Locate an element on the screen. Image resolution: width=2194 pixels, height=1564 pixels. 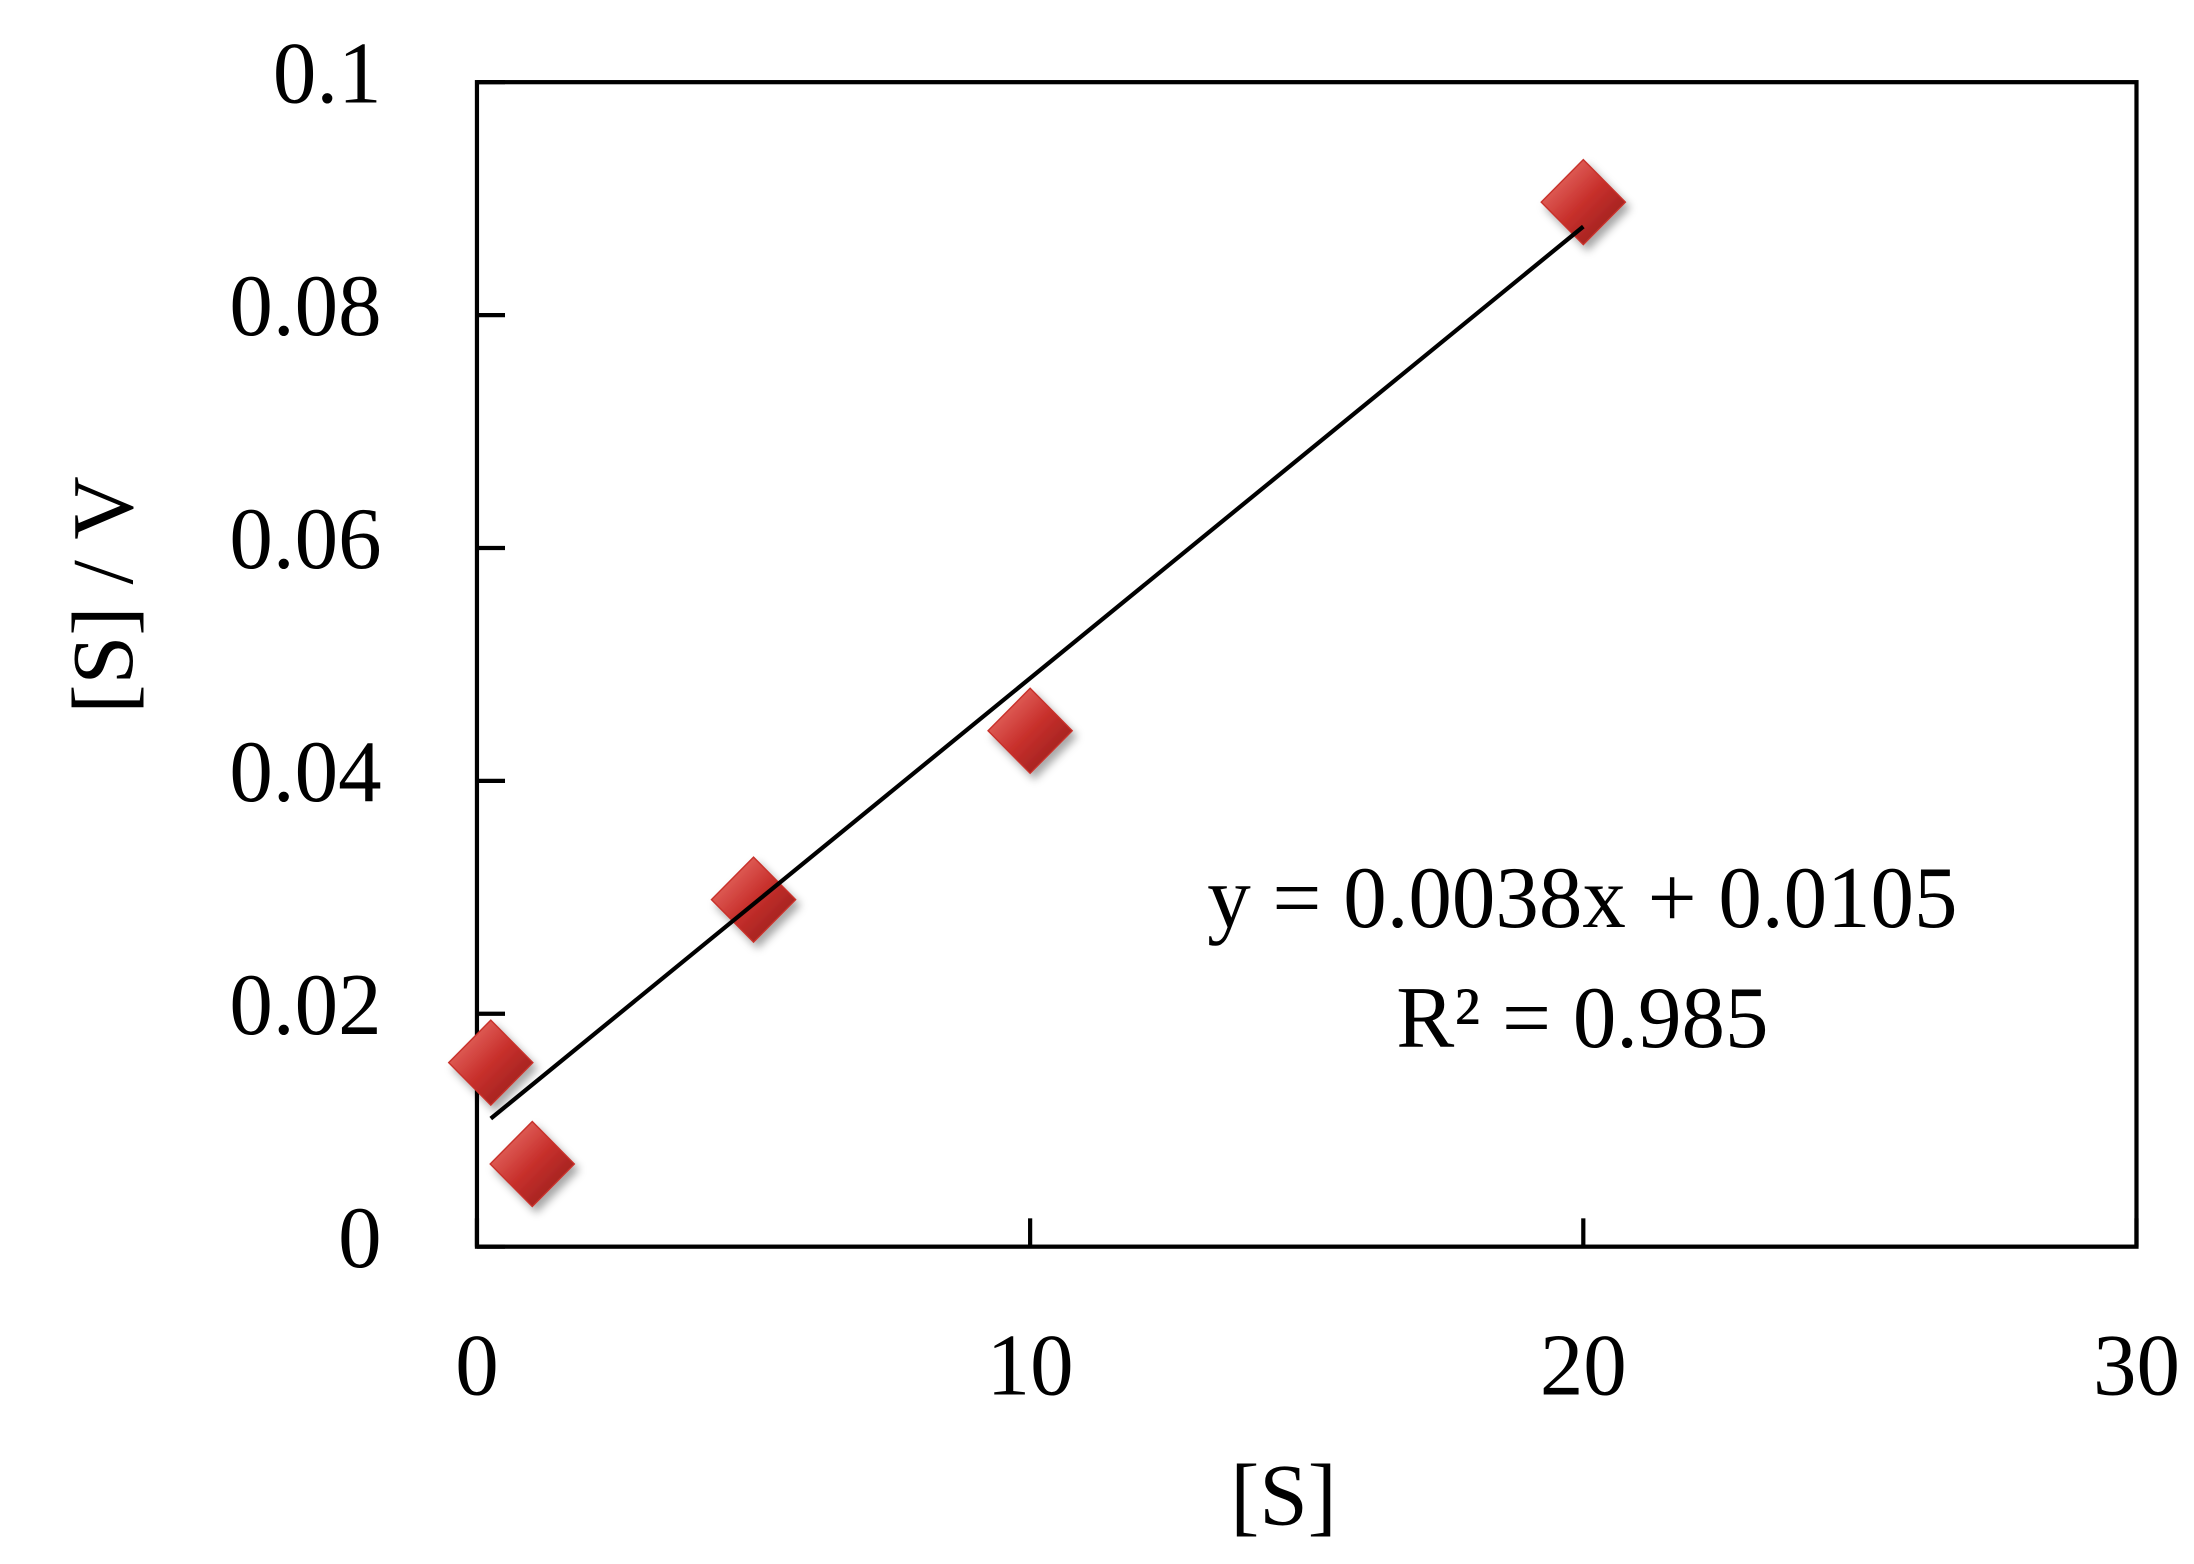
y-tick-label: 0.1 is located at coordinates (327, 72).